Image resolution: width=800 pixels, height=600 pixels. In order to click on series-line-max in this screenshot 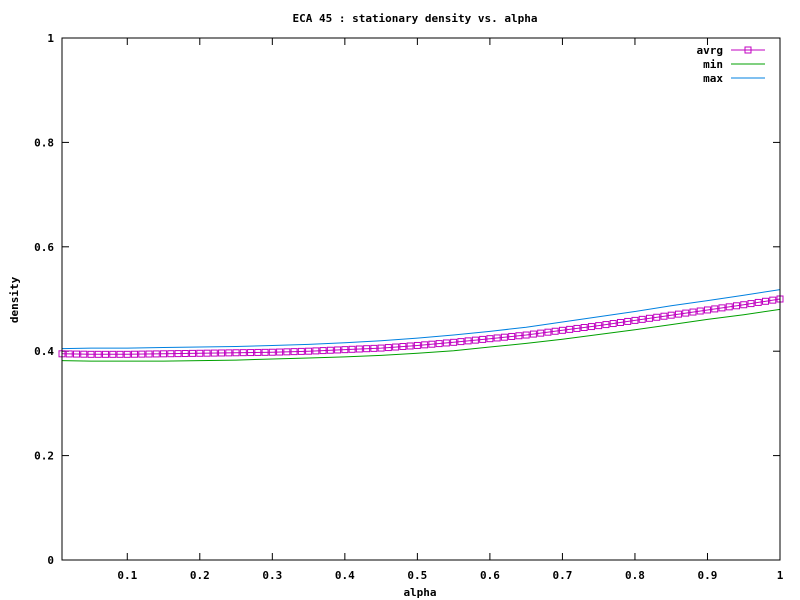, I will do `click(421, 319)`.